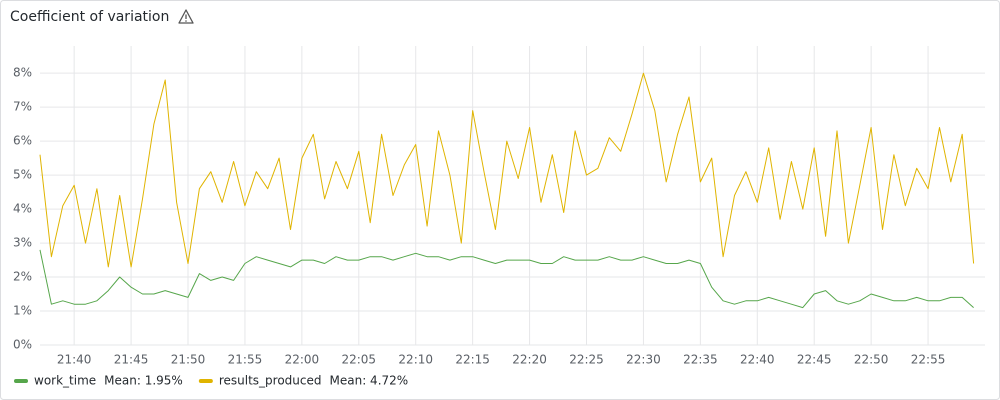 This screenshot has height=400, width=1000. Describe the element at coordinates (871, 360) in the screenshot. I see `x-tick-label: 22:50` at that location.